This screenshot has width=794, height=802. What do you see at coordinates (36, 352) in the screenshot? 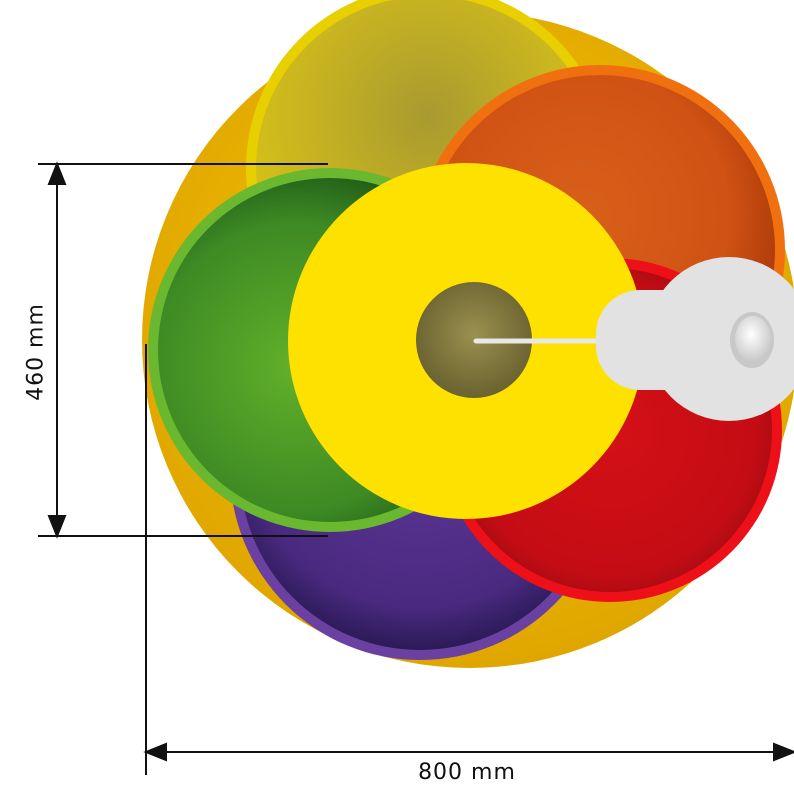
I see `height-label: 460 mm` at bounding box center [36, 352].